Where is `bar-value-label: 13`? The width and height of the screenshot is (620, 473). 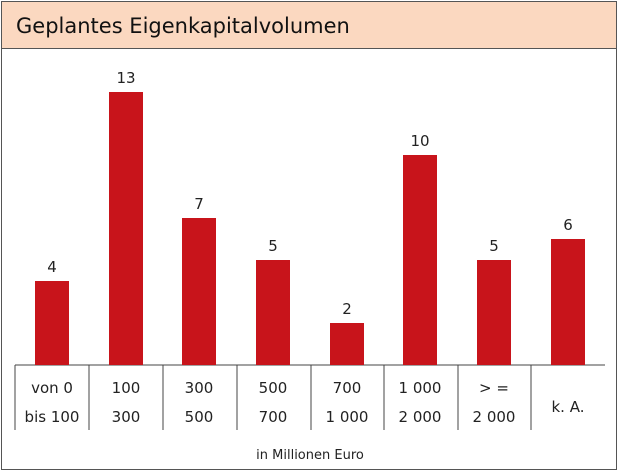
bar-value-label: 13 is located at coordinates (125, 78).